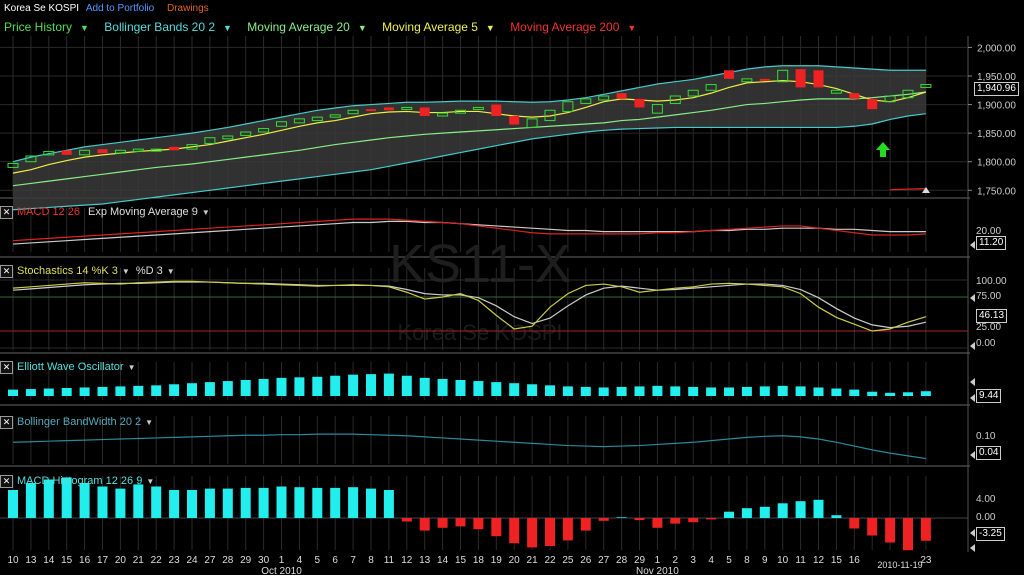  Describe the element at coordinates (622, 560) in the screenshot. I see `x-tick-label: 28` at that location.